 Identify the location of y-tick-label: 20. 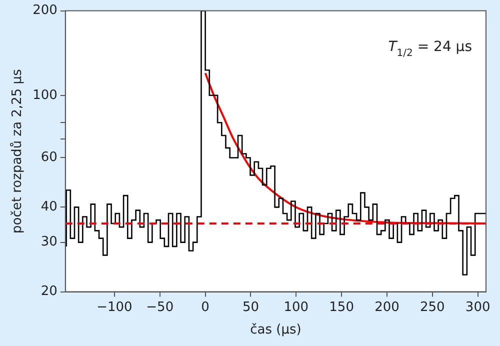
(49, 292).